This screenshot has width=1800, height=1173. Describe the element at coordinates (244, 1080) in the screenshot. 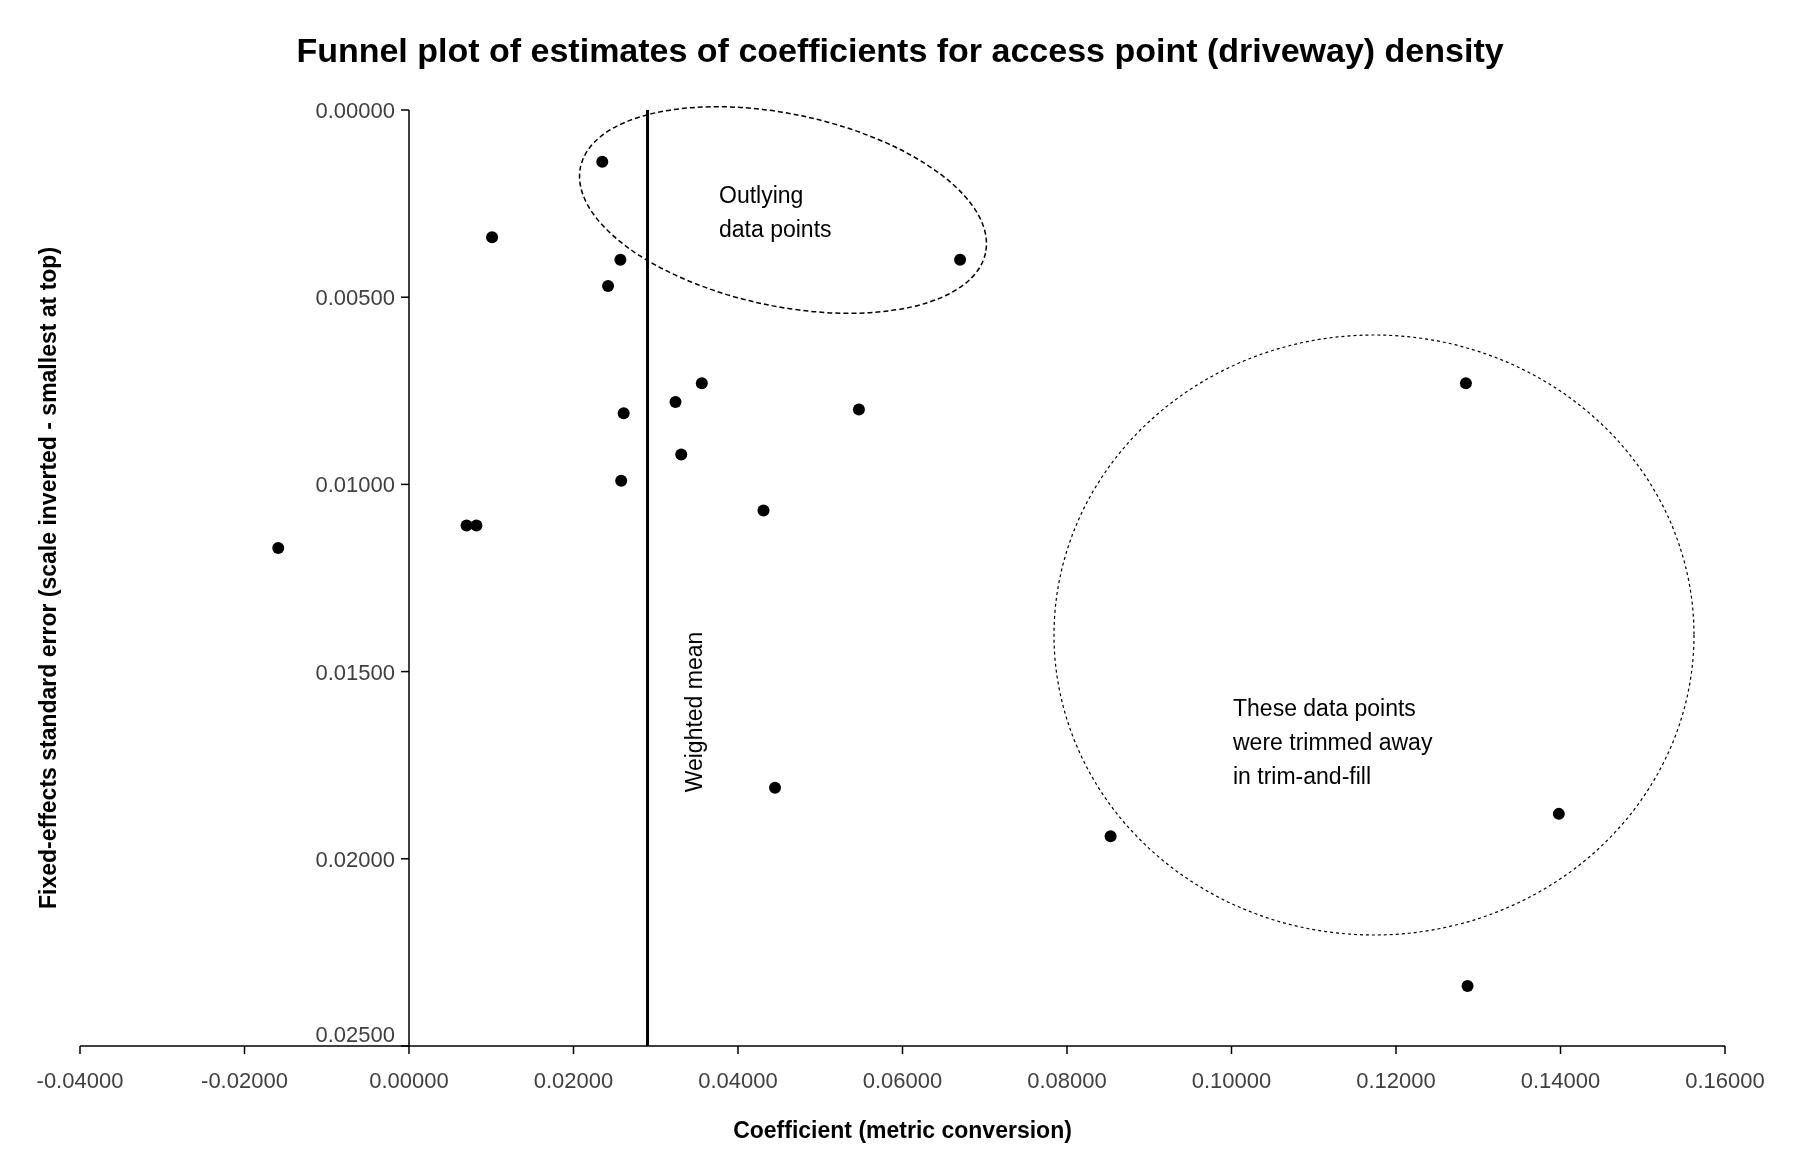

I see `x-tick-label: -0.02000` at that location.